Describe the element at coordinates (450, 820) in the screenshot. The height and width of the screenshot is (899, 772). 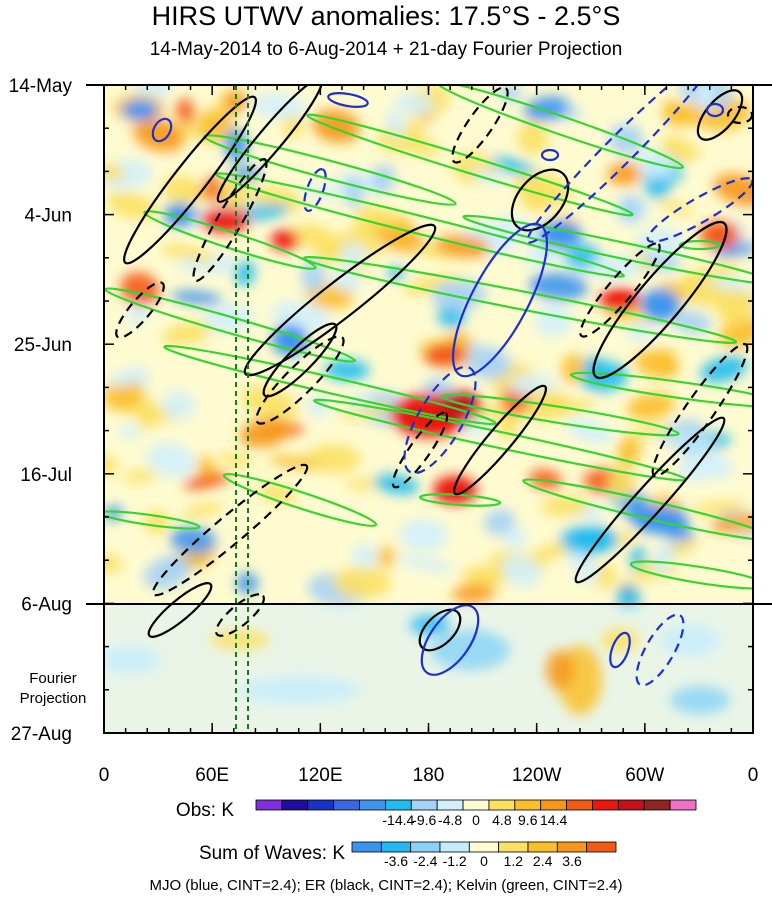
I see `obs-colorbar-tick-label: -4.8` at that location.